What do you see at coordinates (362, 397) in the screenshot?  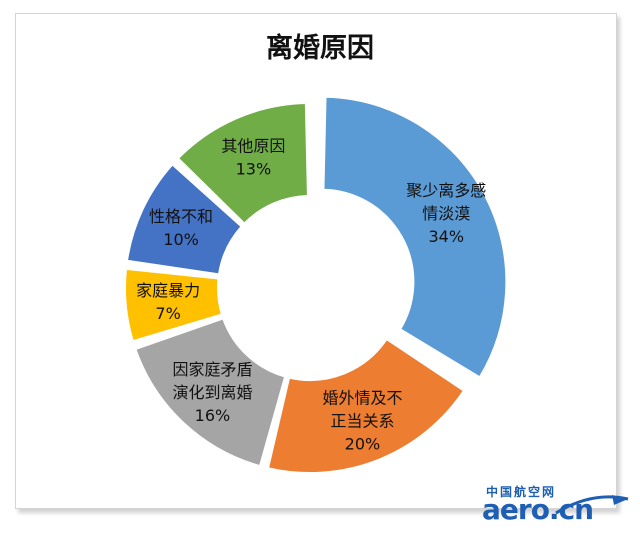 I see `slice-name: 婚外情及不` at bounding box center [362, 397].